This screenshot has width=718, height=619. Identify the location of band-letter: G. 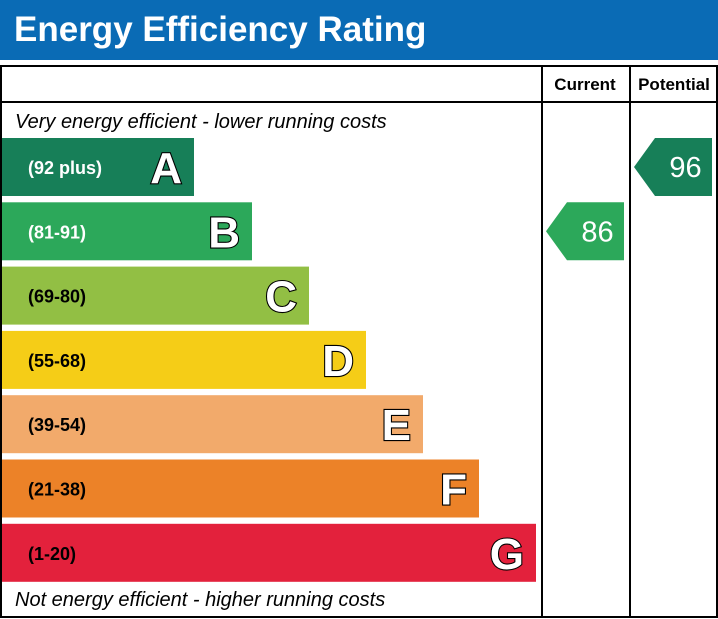
(507, 554).